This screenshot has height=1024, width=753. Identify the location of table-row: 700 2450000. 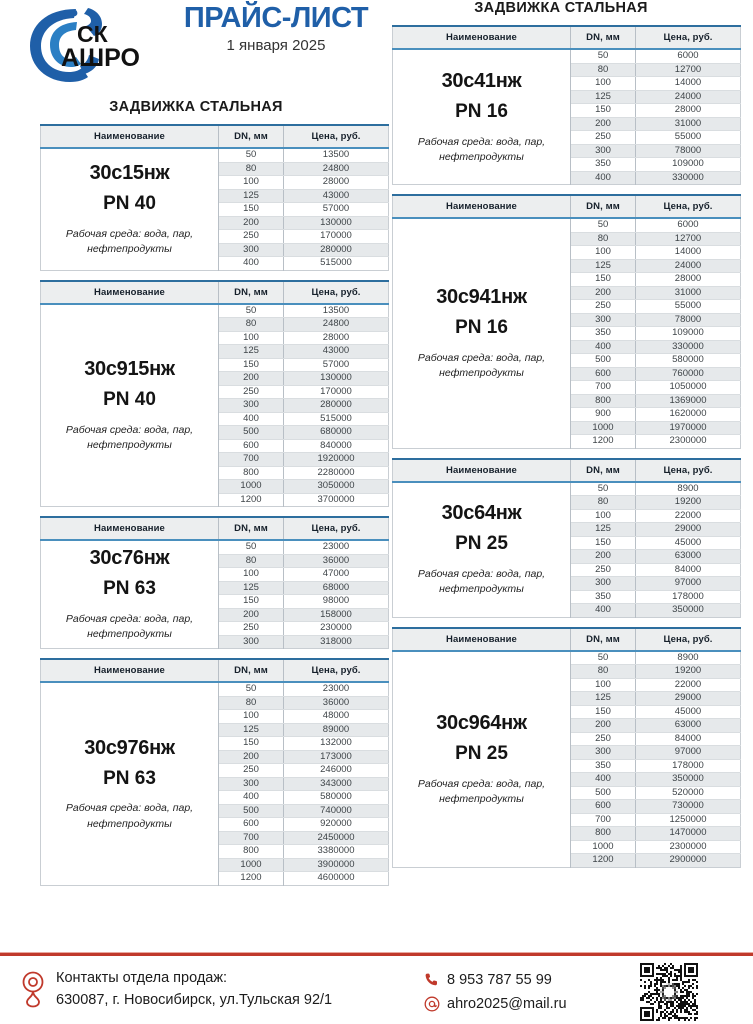
(215, 838).